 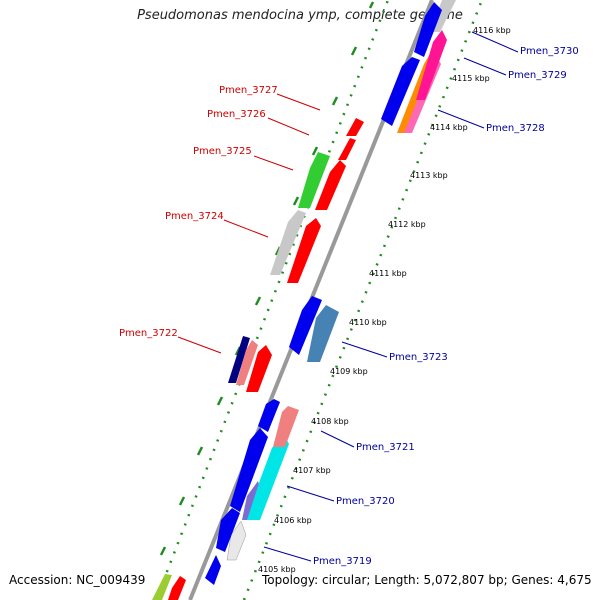 What do you see at coordinates (293, 520) in the screenshot?
I see `tick-label: 4106 kbp` at bounding box center [293, 520].